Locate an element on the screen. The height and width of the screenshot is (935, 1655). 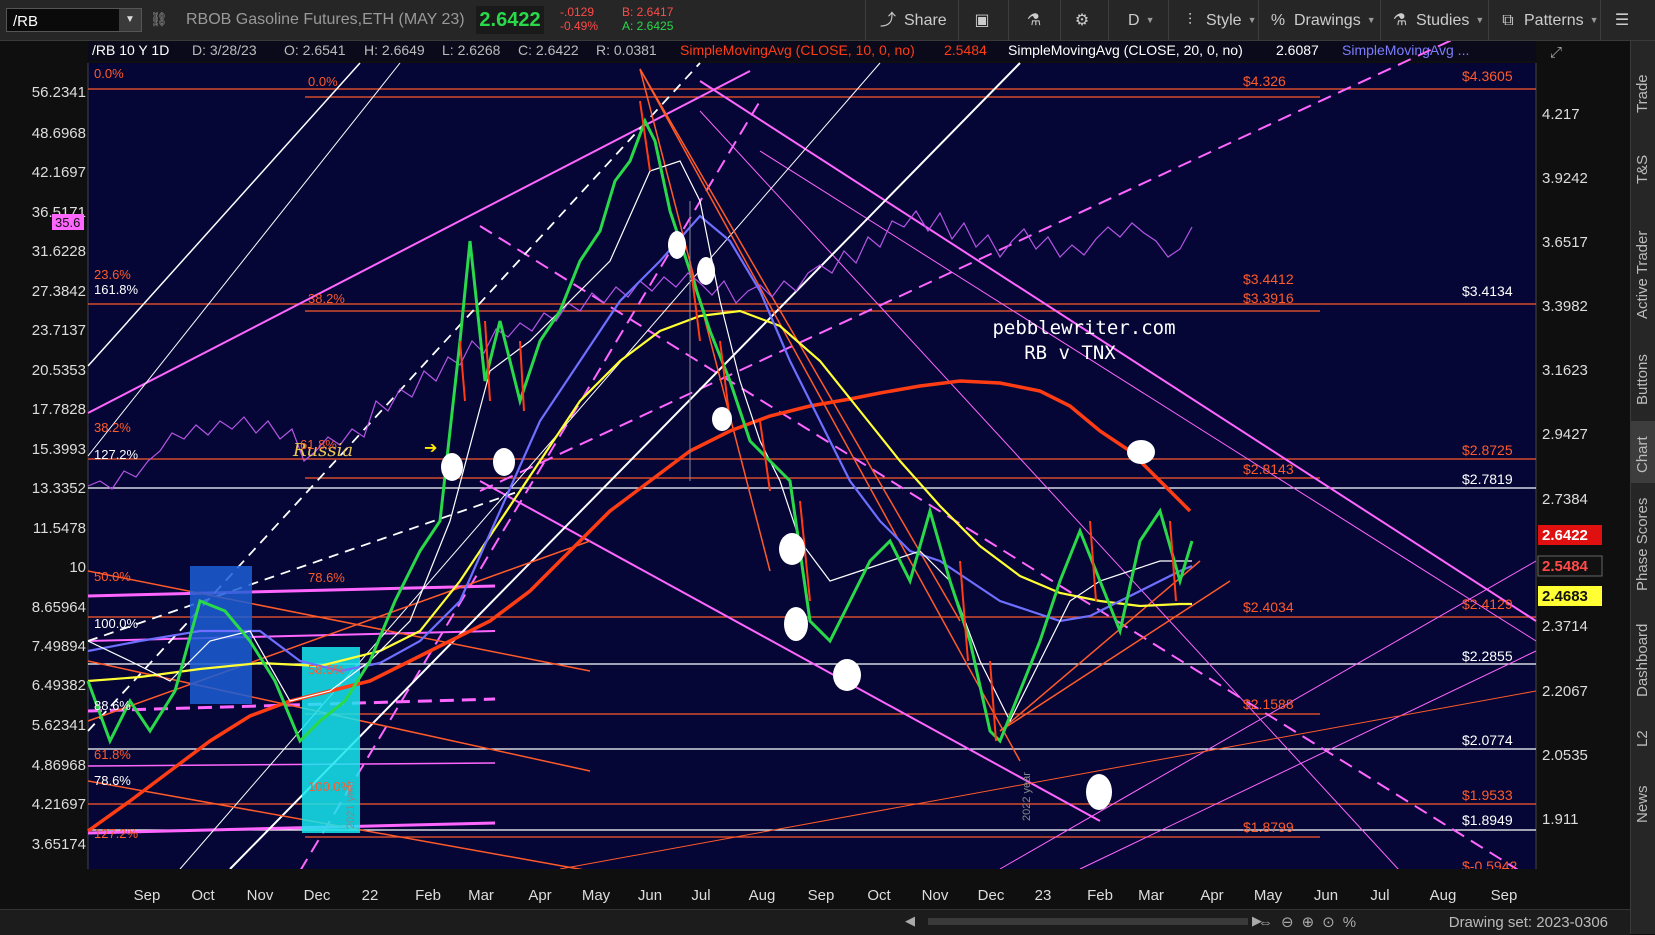
svg-text: 13.3352 is located at coordinates (59, 488).